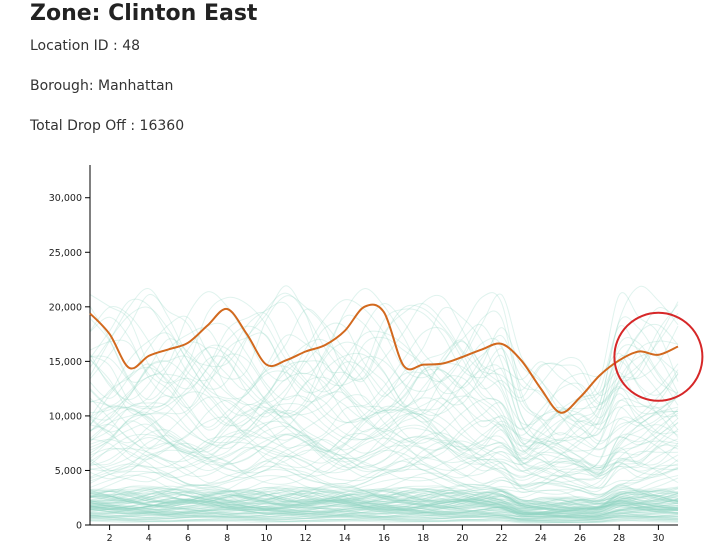  What do you see at coordinates (79, 526) in the screenshot?
I see `y-tick-label: 0` at bounding box center [79, 526].